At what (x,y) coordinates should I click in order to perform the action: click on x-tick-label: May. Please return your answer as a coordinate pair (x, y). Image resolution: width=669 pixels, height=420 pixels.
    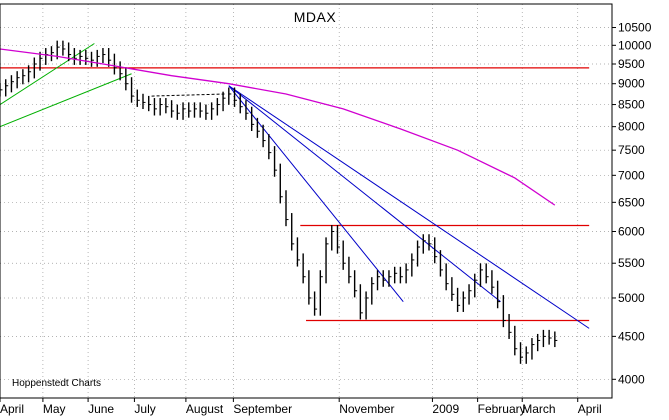
    Looking at the image, I should click on (54, 409).